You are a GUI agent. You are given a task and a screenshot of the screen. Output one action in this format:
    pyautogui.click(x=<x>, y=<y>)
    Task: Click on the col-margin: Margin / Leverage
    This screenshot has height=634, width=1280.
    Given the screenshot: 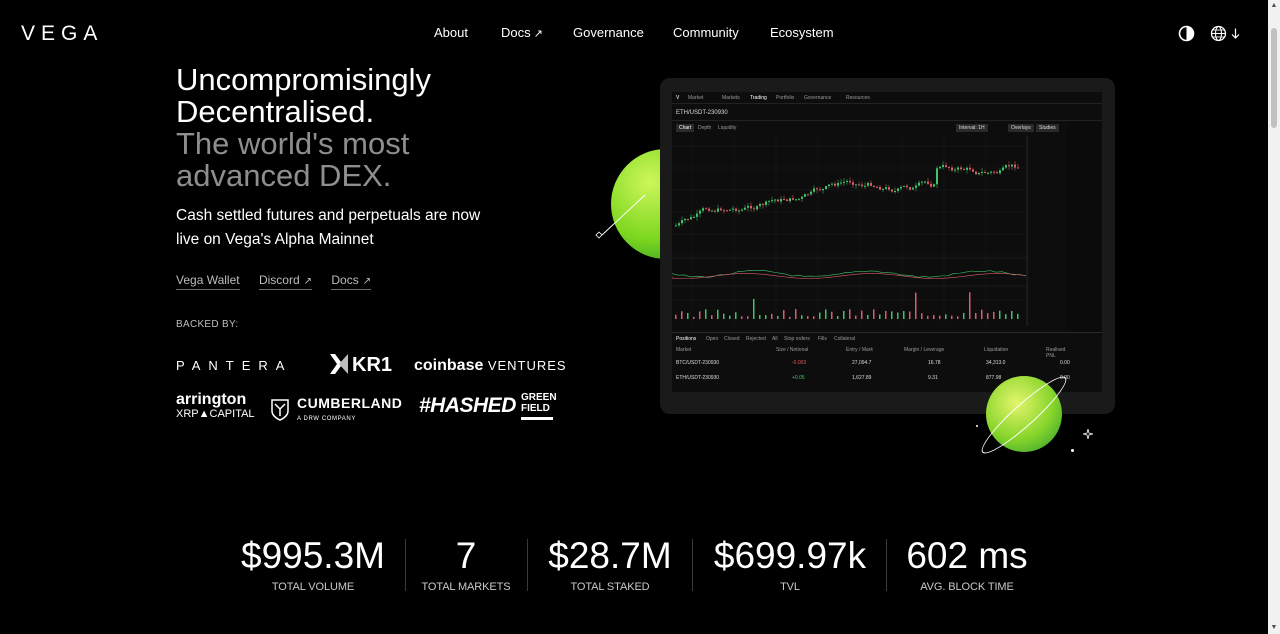 What is the action you would take?
    pyautogui.click(x=924, y=350)
    